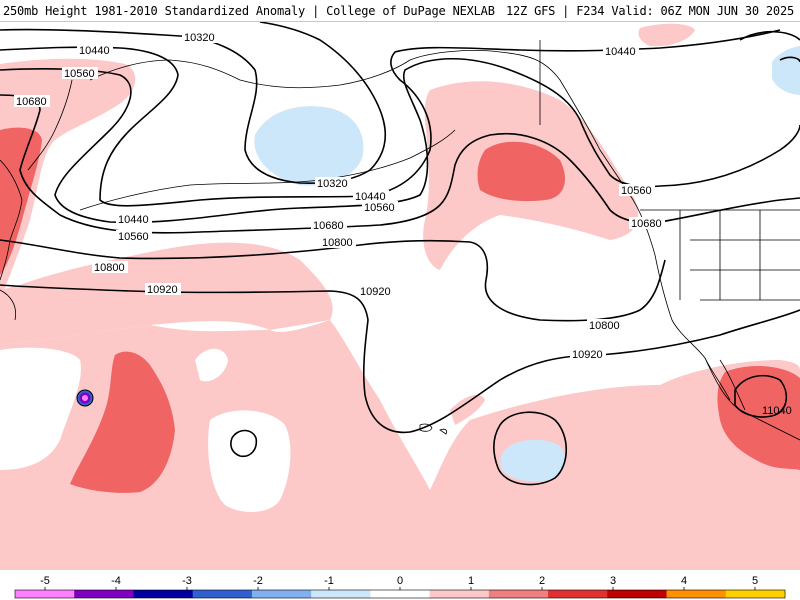  I want to click on color-scale-bar, so click(400, 593).